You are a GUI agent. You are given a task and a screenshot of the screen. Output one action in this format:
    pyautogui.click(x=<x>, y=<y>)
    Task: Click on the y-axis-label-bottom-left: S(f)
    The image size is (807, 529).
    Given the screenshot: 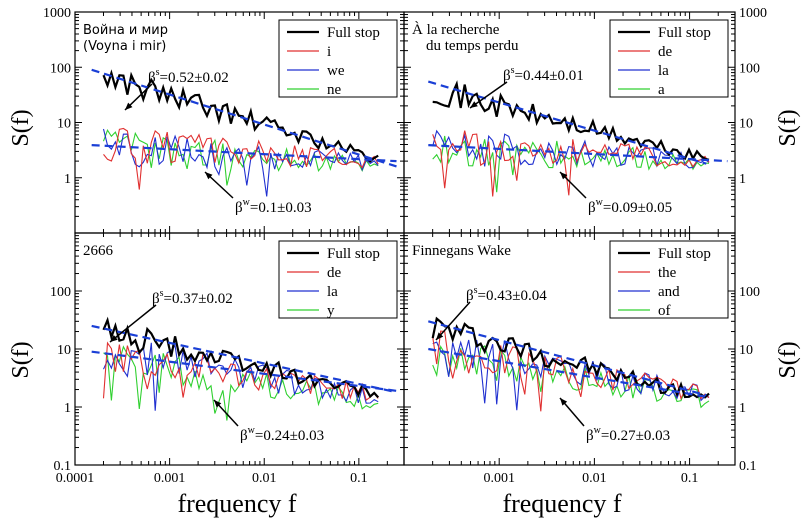 What is the action you would take?
    pyautogui.click(x=21, y=359)
    